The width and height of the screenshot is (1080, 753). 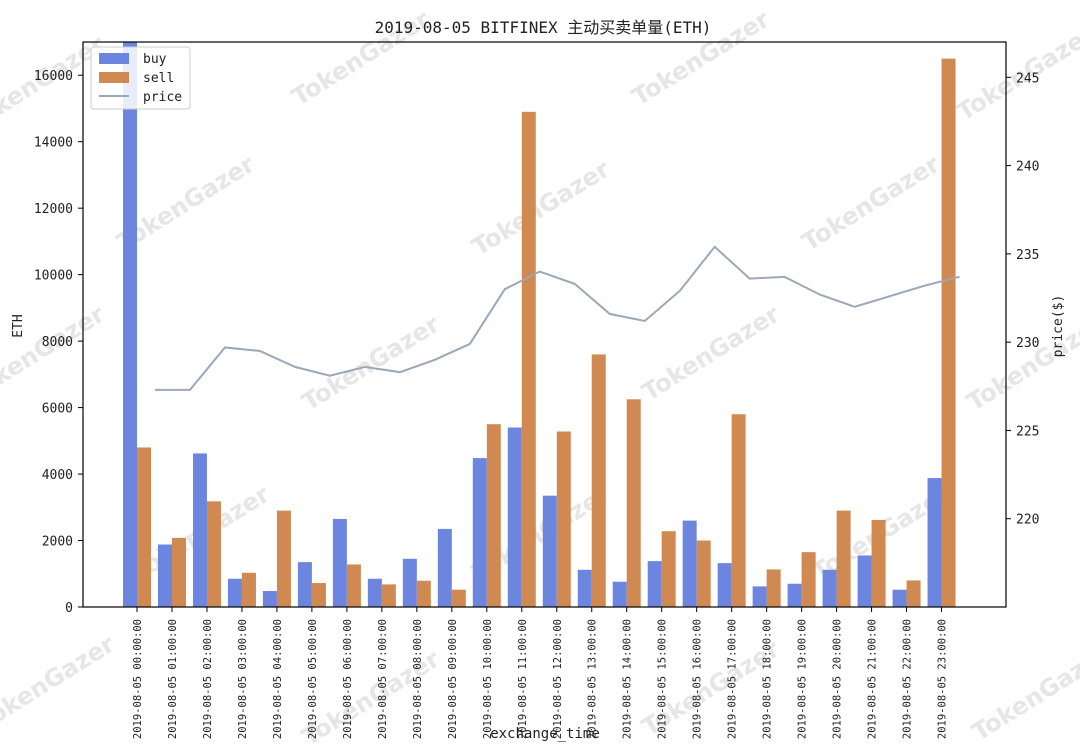 What do you see at coordinates (138, 679) in the screenshot?
I see `x-tick-label: 2019-08-05 00:00:00` at bounding box center [138, 679].